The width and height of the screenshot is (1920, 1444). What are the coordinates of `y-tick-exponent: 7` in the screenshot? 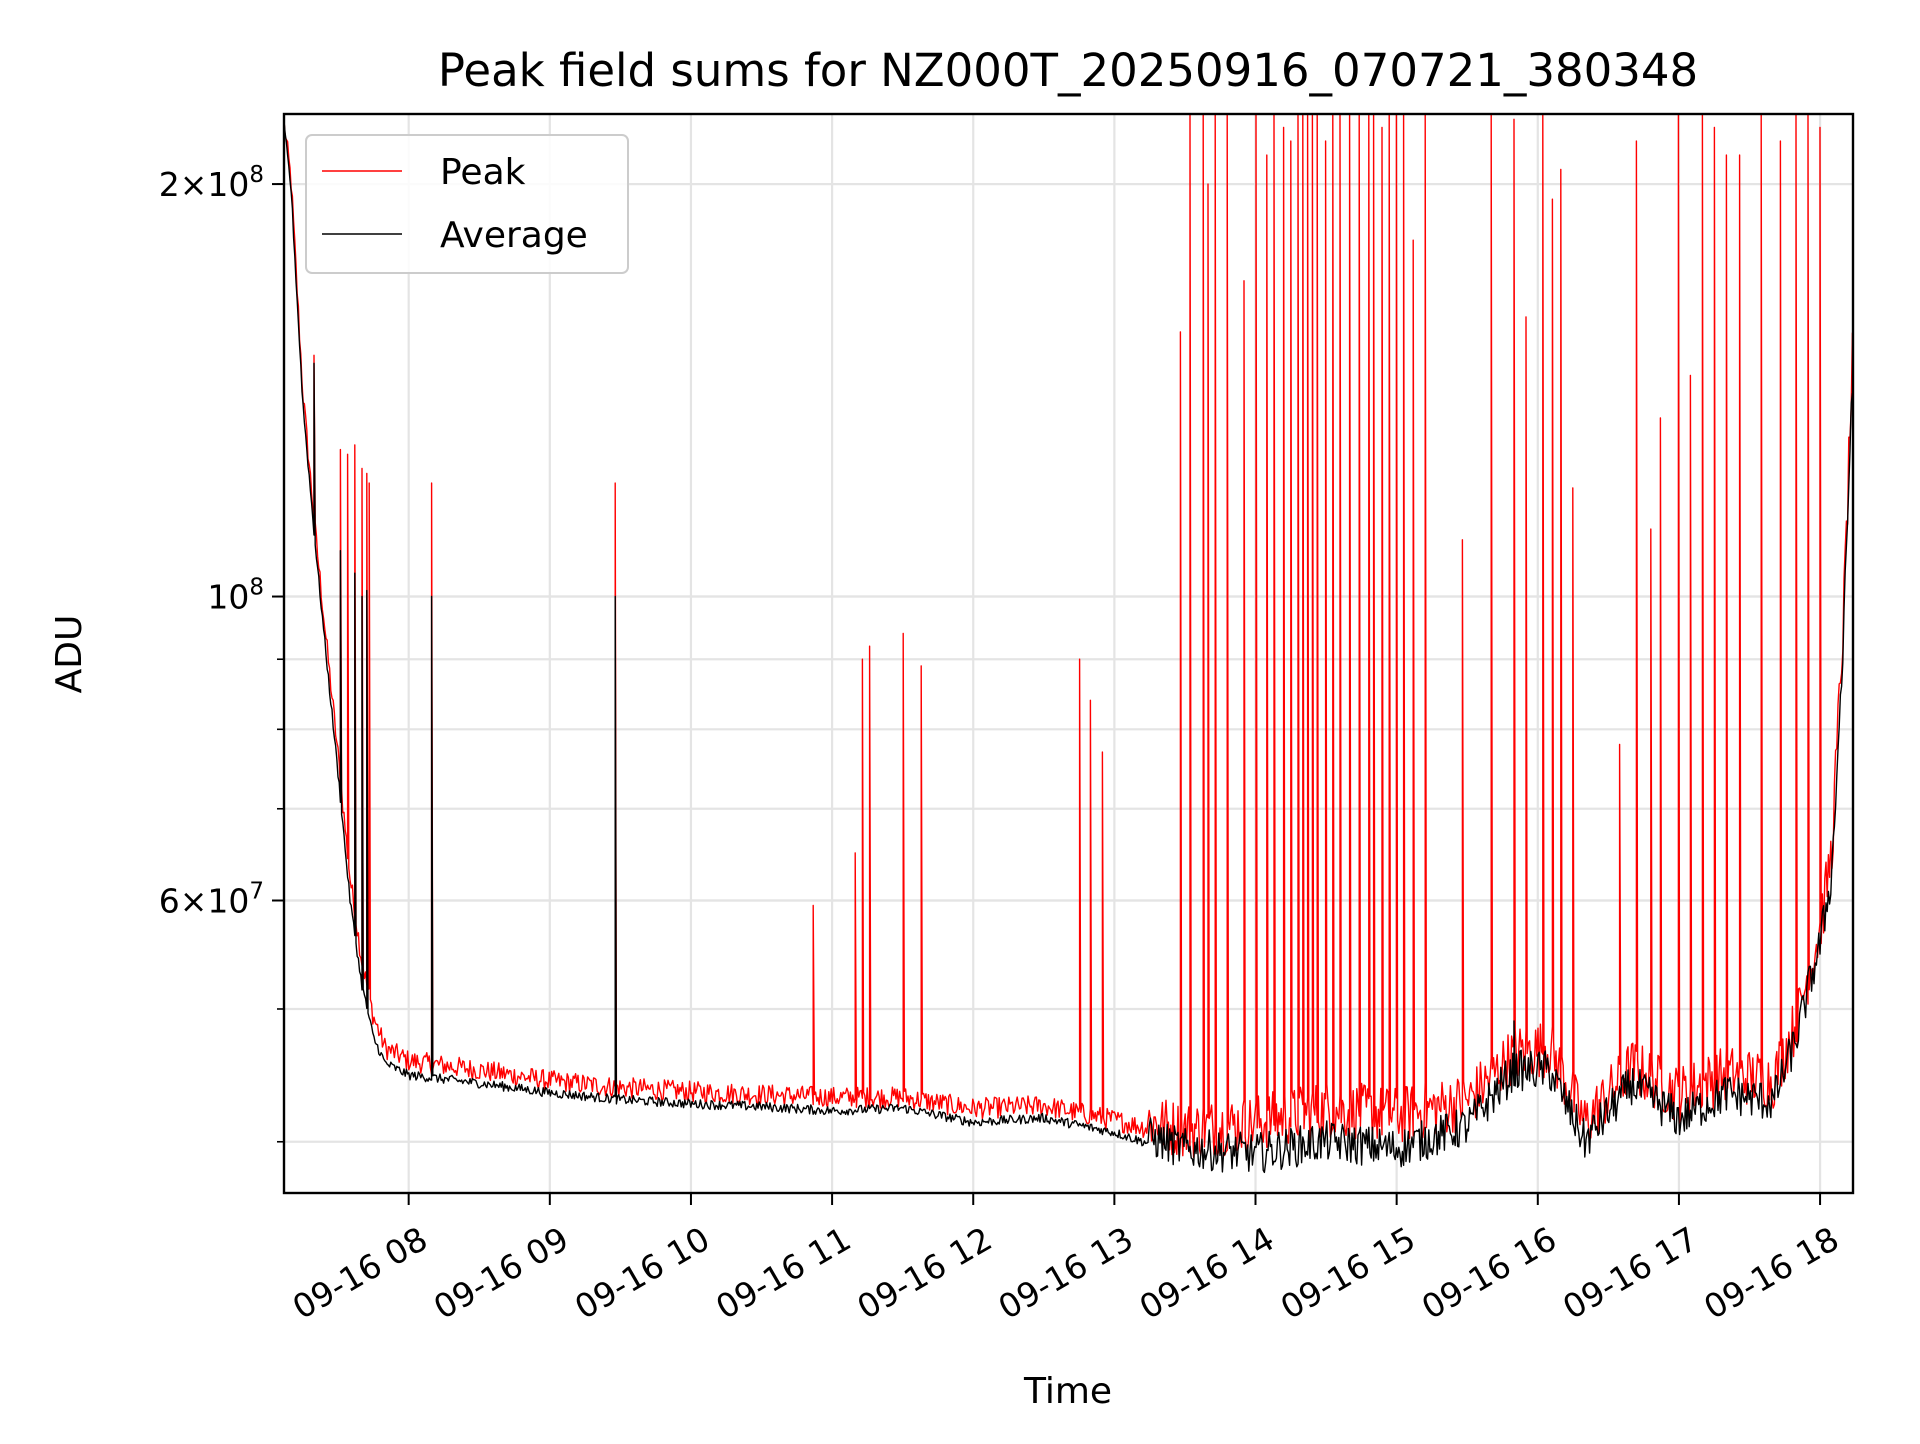 It's located at (256, 891).